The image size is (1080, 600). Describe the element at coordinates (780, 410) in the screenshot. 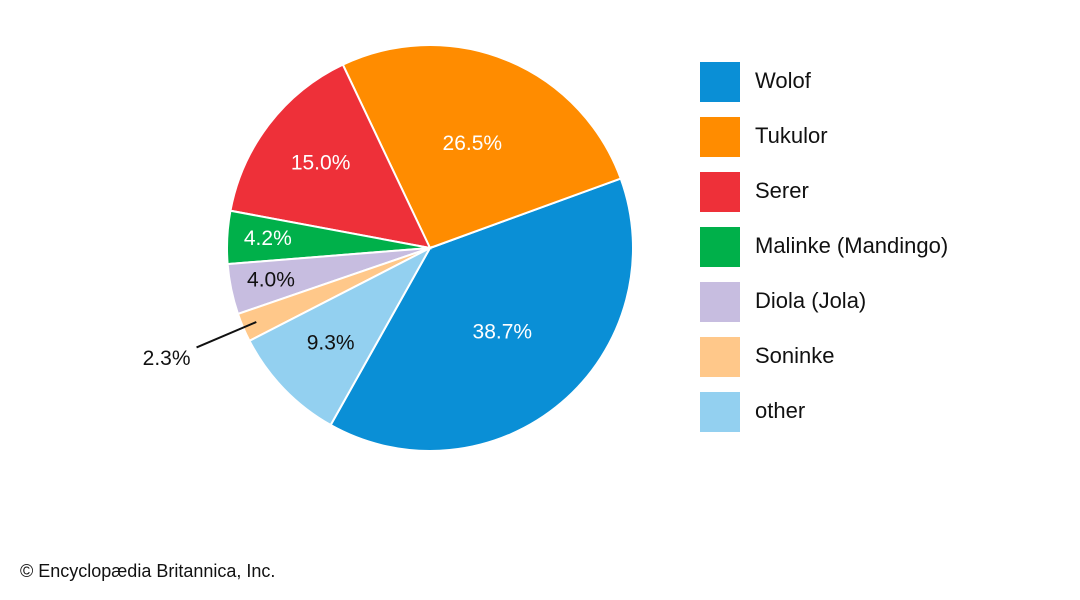

I see `legend-label: other` at that location.